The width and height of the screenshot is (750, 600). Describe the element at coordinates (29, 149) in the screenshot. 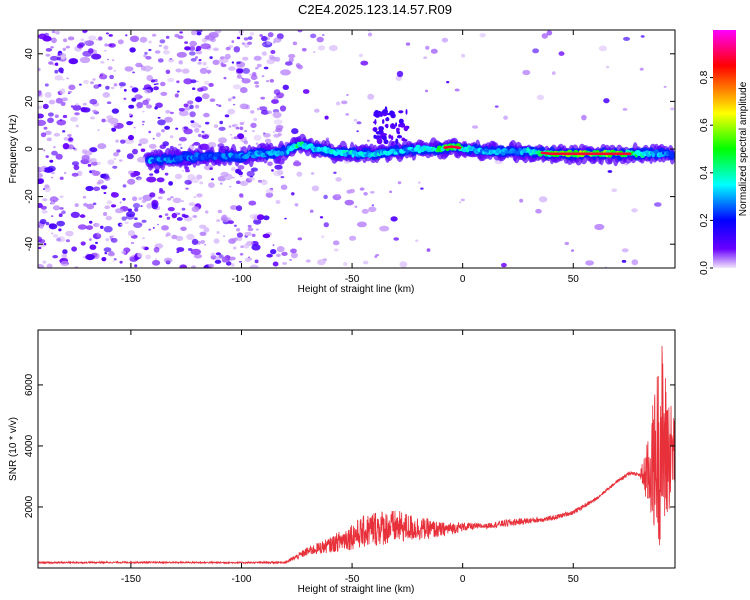

I see `spectrogram-y-tick-label: 0` at that location.